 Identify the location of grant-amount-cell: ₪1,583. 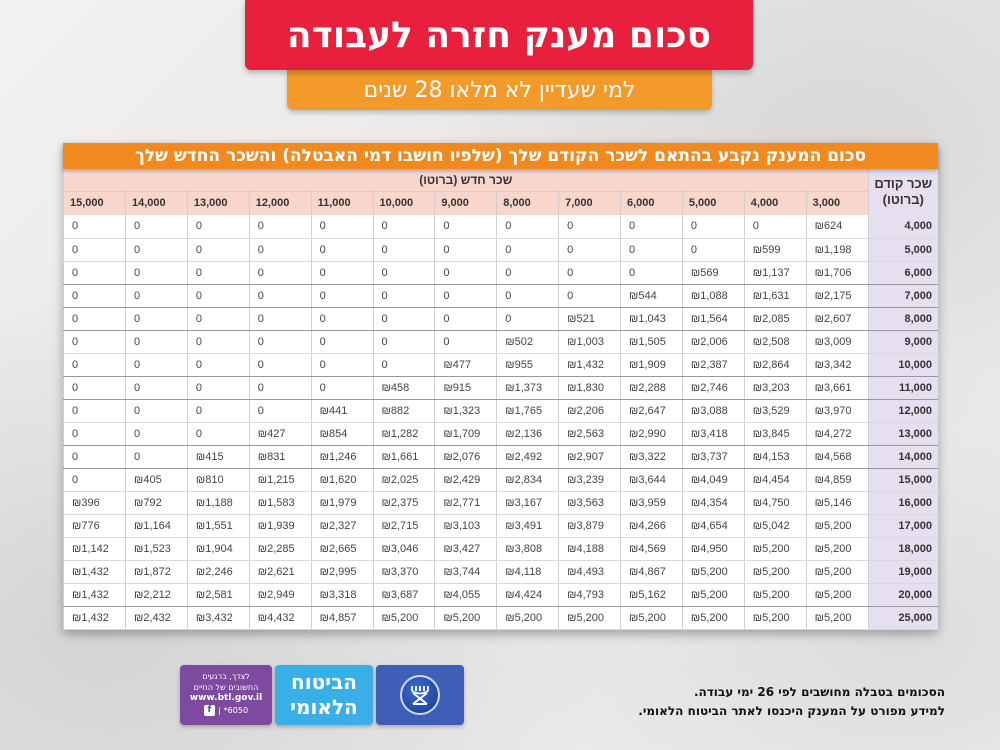
(280, 503).